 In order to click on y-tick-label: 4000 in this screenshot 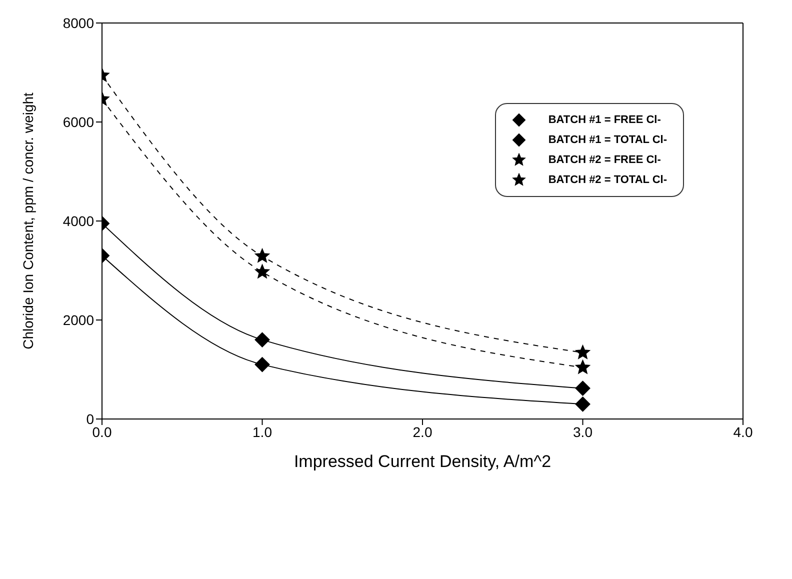, I will do `click(78, 220)`.